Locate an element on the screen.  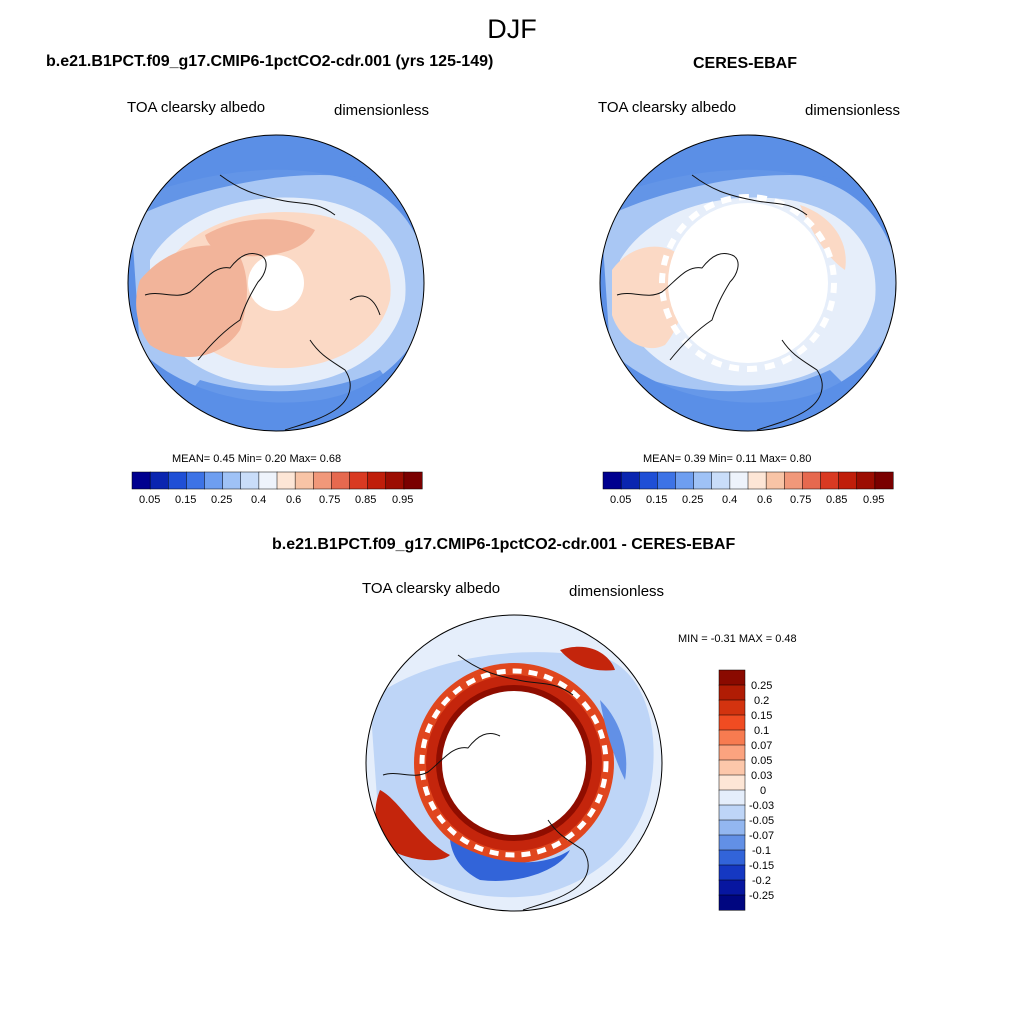
model-cb-label: 0.75 is located at coordinates (330, 500).